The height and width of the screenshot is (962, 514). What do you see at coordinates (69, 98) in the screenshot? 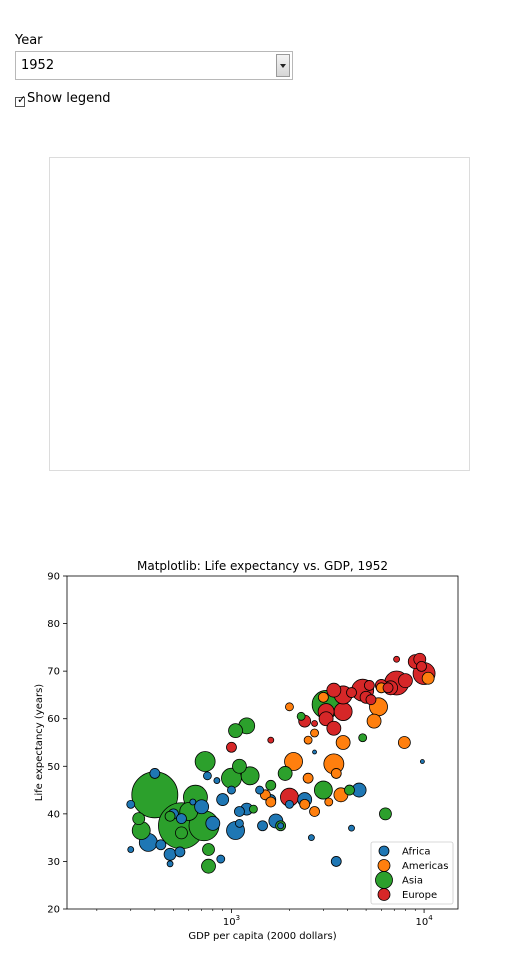
I see `show-legend-label: Show legend` at bounding box center [69, 98].